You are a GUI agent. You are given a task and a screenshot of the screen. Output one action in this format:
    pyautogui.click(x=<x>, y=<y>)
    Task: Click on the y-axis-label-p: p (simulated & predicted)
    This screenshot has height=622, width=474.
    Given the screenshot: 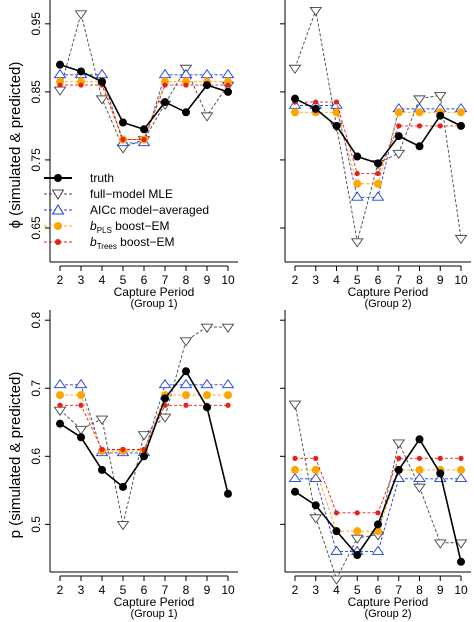 What is the action you would take?
    pyautogui.click(x=15, y=455)
    